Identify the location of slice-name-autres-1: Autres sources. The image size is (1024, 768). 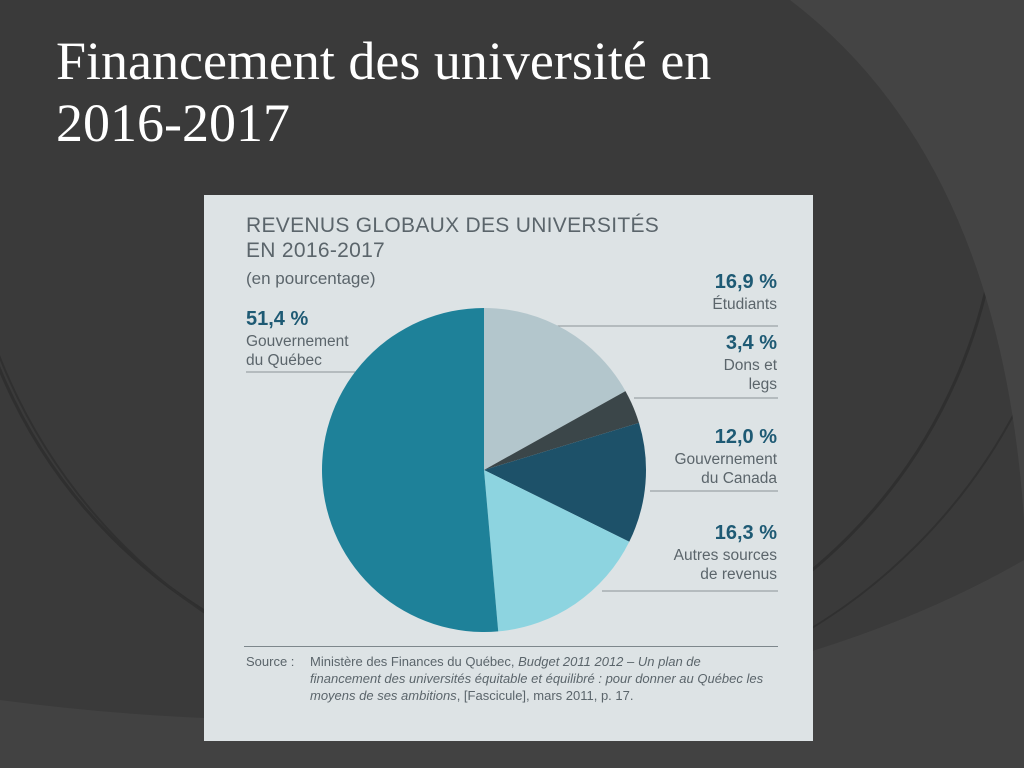
(725, 555).